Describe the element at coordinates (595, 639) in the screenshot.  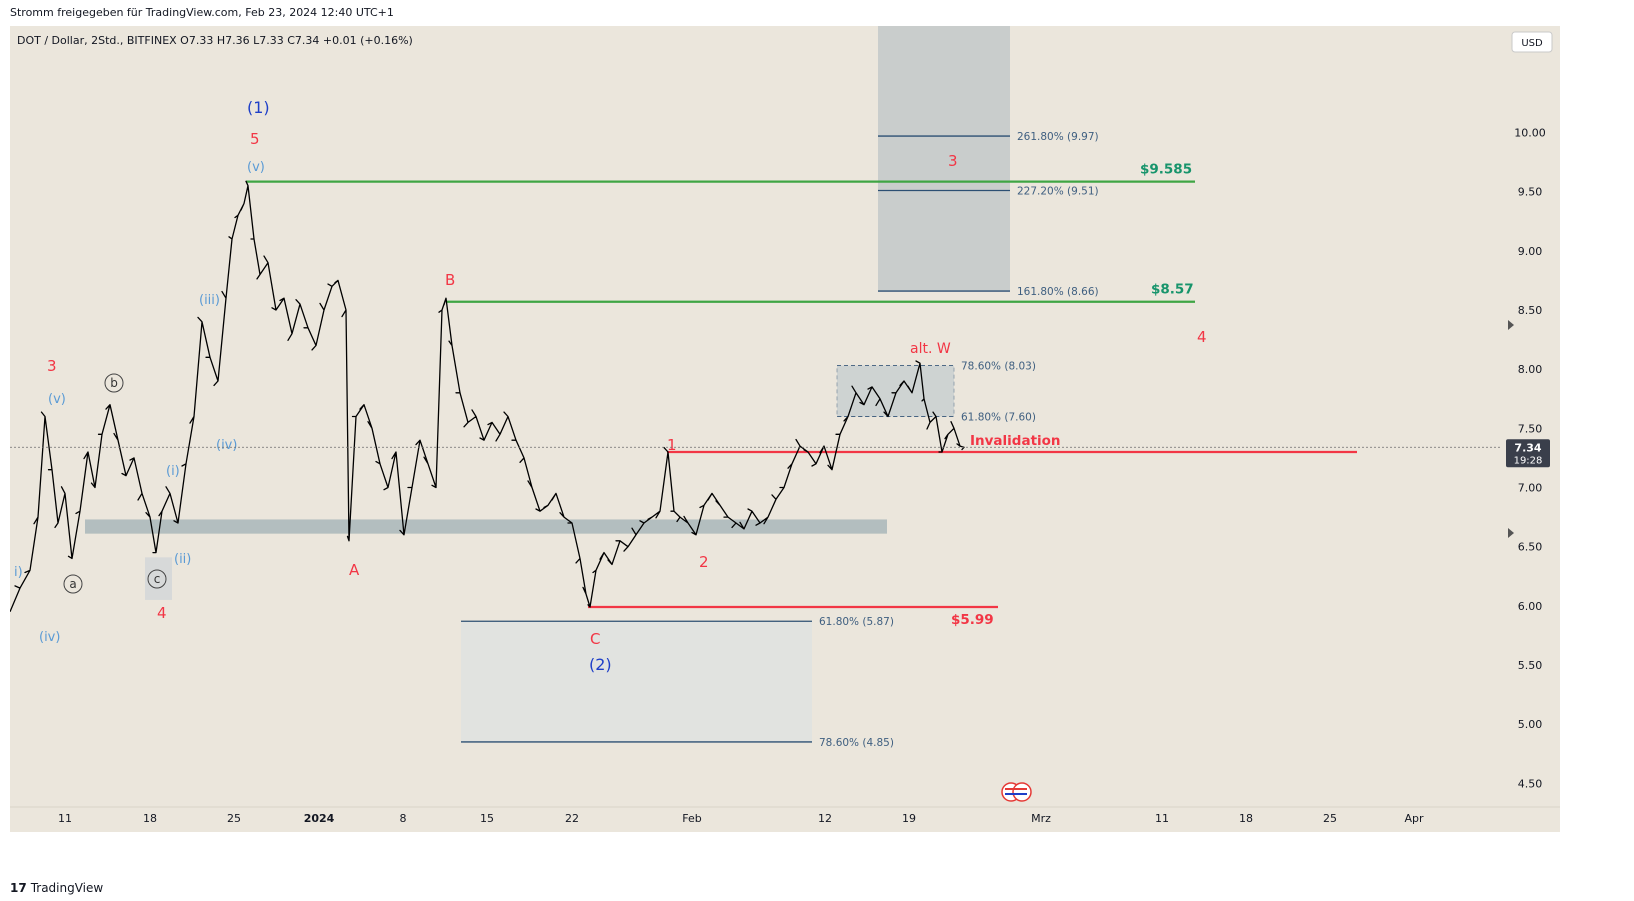
I see `wave-label: C` at that location.